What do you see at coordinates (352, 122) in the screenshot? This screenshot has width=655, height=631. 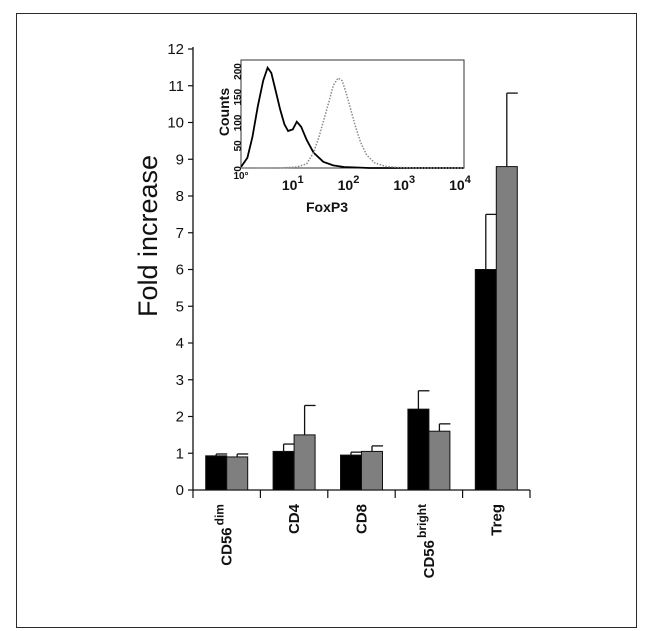 I see `histogram-line-foxp3` at bounding box center [352, 122].